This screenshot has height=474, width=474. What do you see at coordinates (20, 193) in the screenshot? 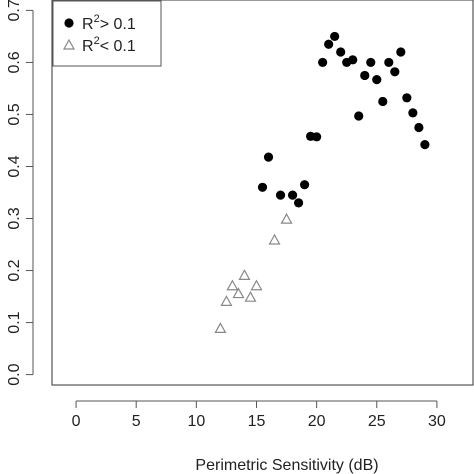
I see `y-axis: 0.0 0.1 0.2 0.3 0.4 0.5 0.6 0.7` at bounding box center [20, 193].